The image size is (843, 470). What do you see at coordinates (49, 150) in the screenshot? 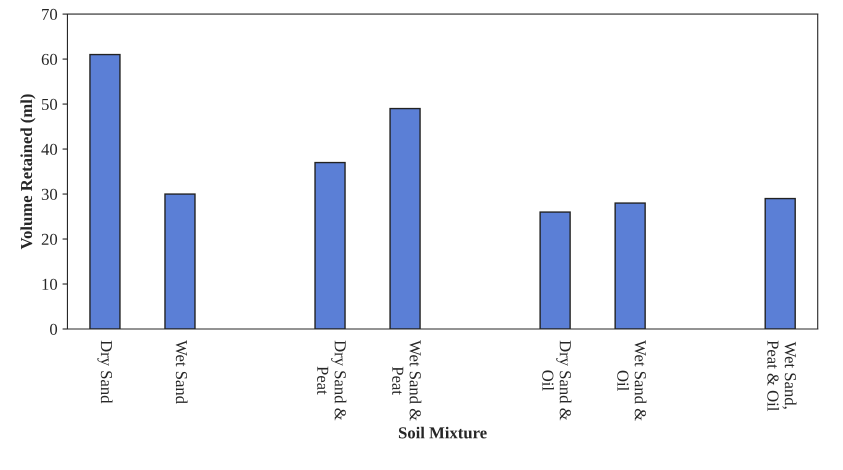
I see `y-tick-label: 40` at bounding box center [49, 150].